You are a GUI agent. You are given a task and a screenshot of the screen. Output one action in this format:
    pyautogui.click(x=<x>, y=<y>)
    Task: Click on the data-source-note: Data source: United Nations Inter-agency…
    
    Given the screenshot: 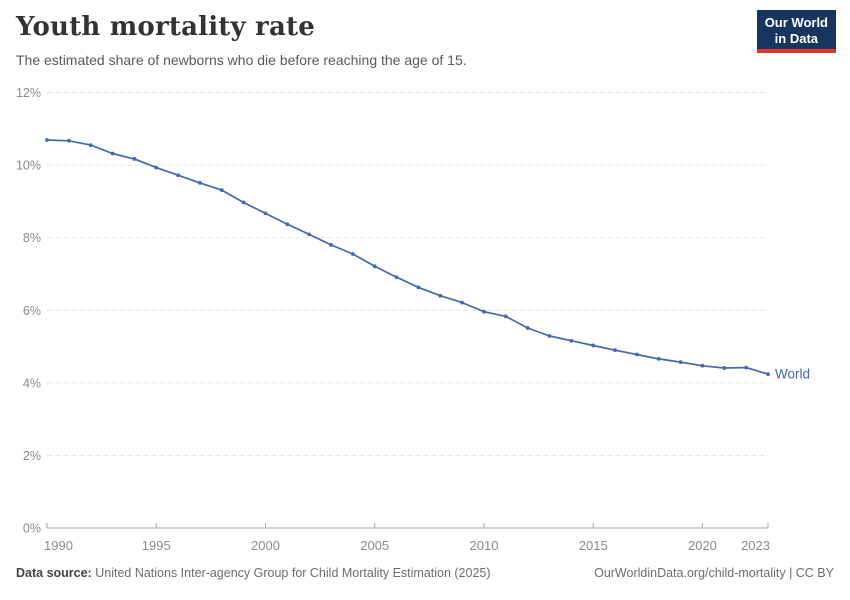 What is the action you would take?
    pyautogui.click(x=253, y=573)
    